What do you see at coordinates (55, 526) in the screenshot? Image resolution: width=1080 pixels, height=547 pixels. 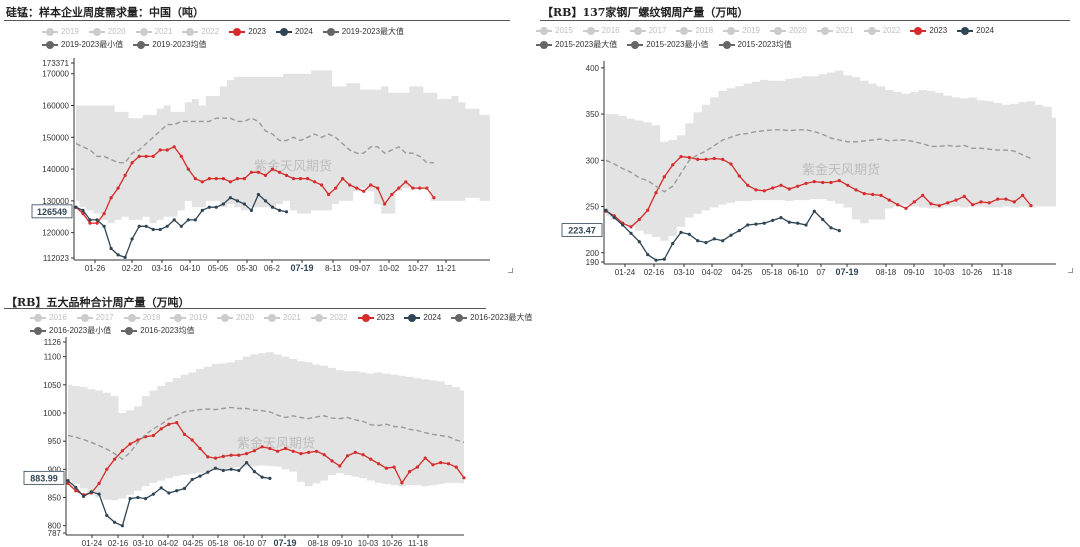 I see `y-tick-label: 800` at bounding box center [55, 526].